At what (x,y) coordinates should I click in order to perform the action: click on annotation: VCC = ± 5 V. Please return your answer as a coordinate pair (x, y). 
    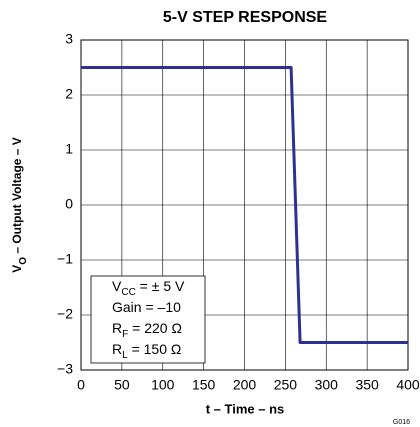
    Looking at the image, I should click on (148, 288).